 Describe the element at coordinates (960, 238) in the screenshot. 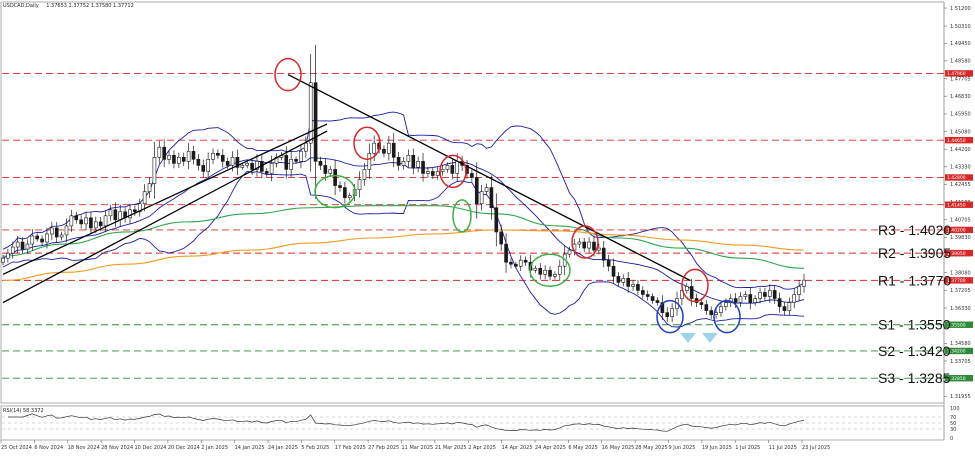

I see `y-tick-label: 1.39830` at that location.